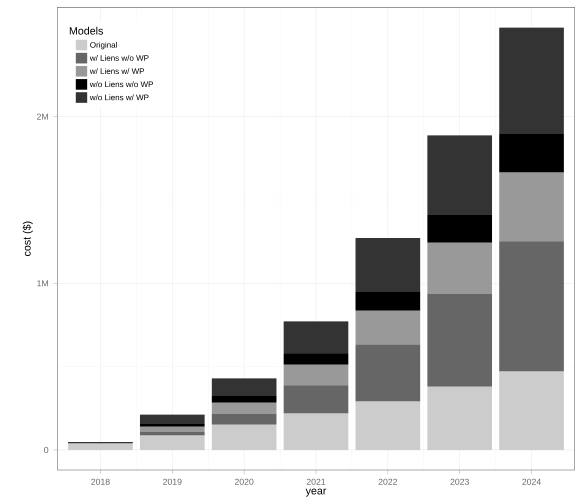 The image size is (576, 500). What do you see at coordinates (42, 117) in the screenshot?
I see `y-tick-label: 2M` at bounding box center [42, 117].